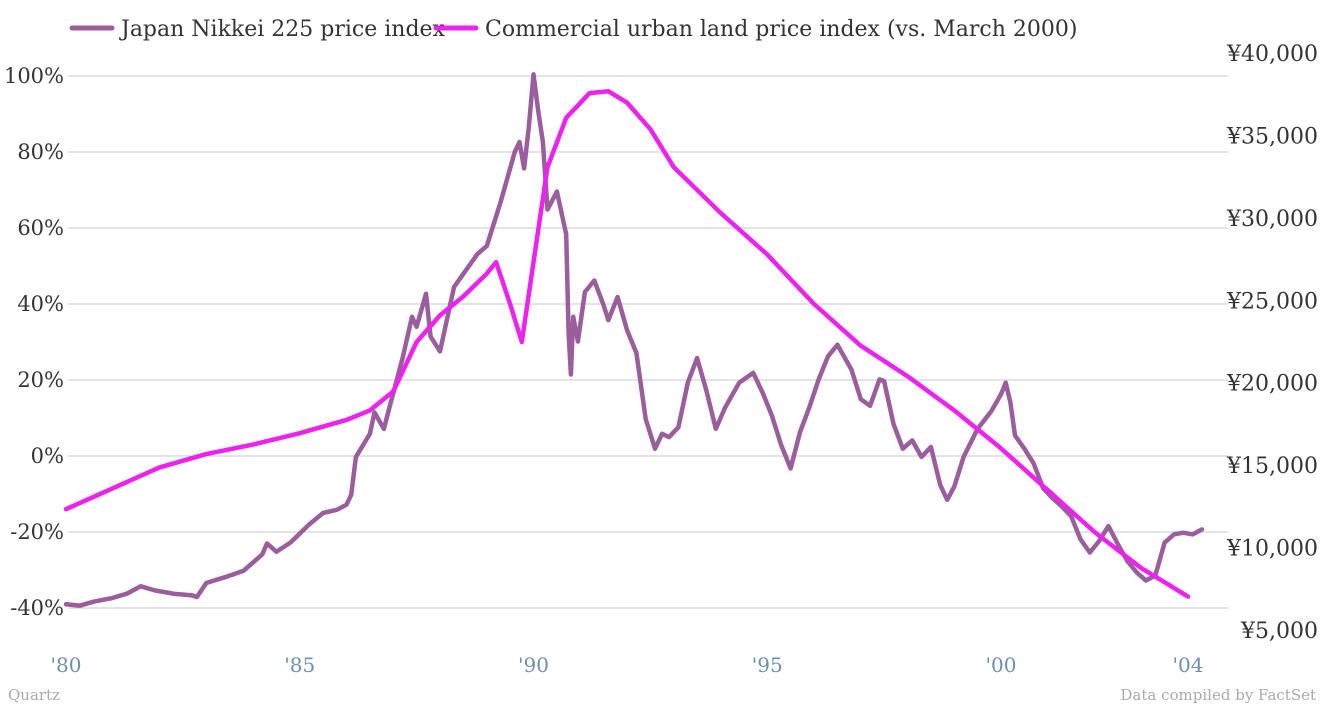 This screenshot has width=1322, height=708. What do you see at coordinates (1272, 384) in the screenshot?
I see `y-right-tick-label: ¥20,000` at bounding box center [1272, 384].